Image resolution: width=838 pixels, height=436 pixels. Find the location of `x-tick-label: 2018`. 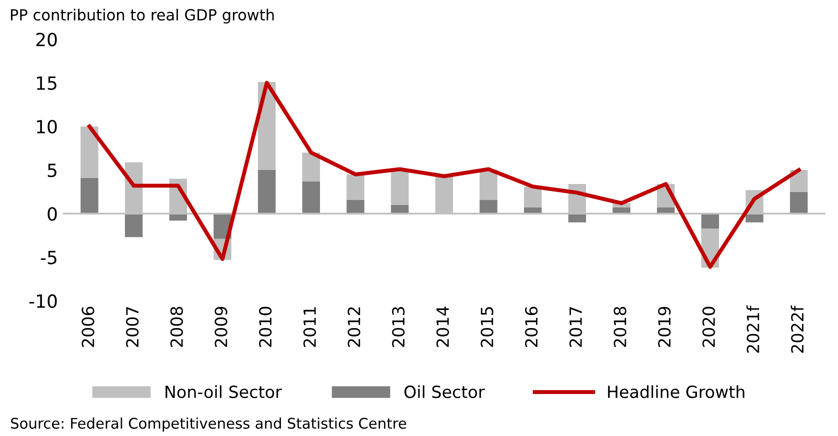

x-tick-label: 2018 is located at coordinates (620, 326).